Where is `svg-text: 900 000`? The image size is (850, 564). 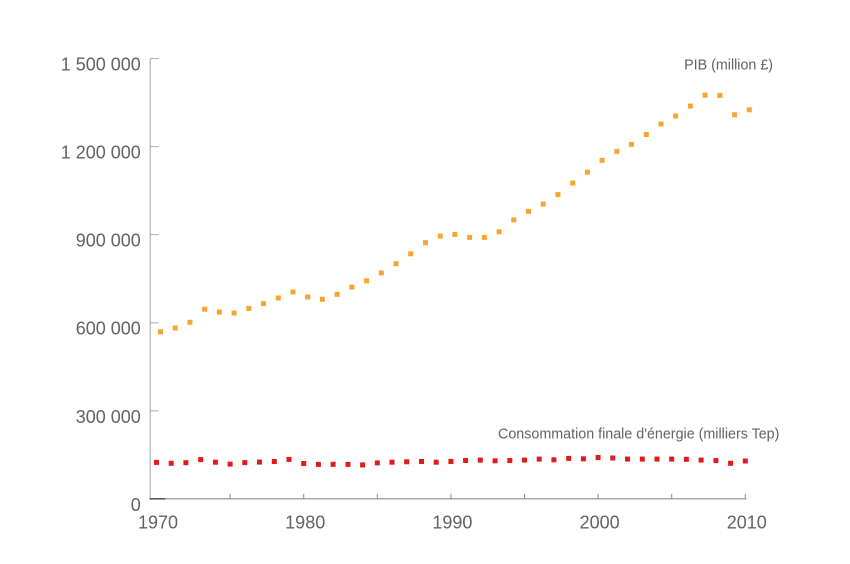 svg-text: 900 000 is located at coordinates (108, 241).